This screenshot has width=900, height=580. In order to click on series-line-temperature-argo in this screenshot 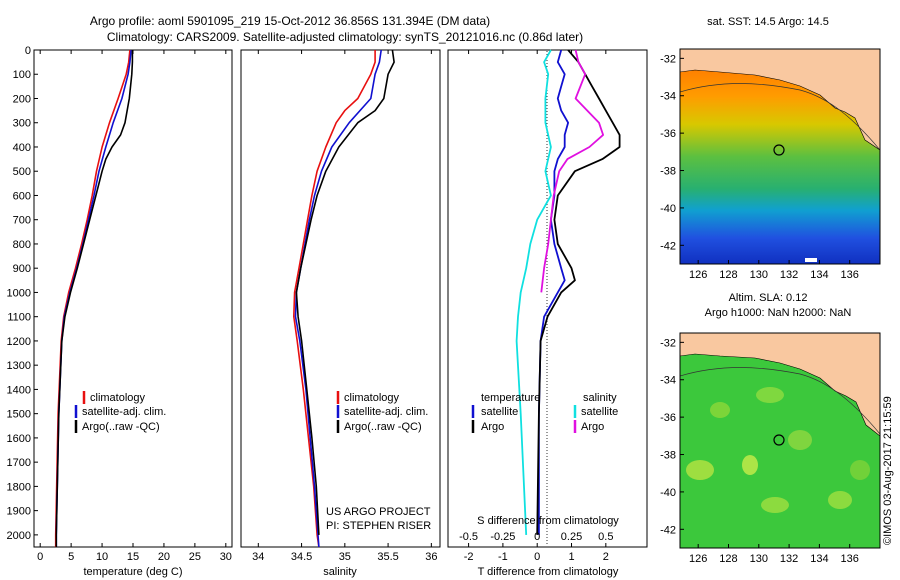, I will do `click(578, 292)`.